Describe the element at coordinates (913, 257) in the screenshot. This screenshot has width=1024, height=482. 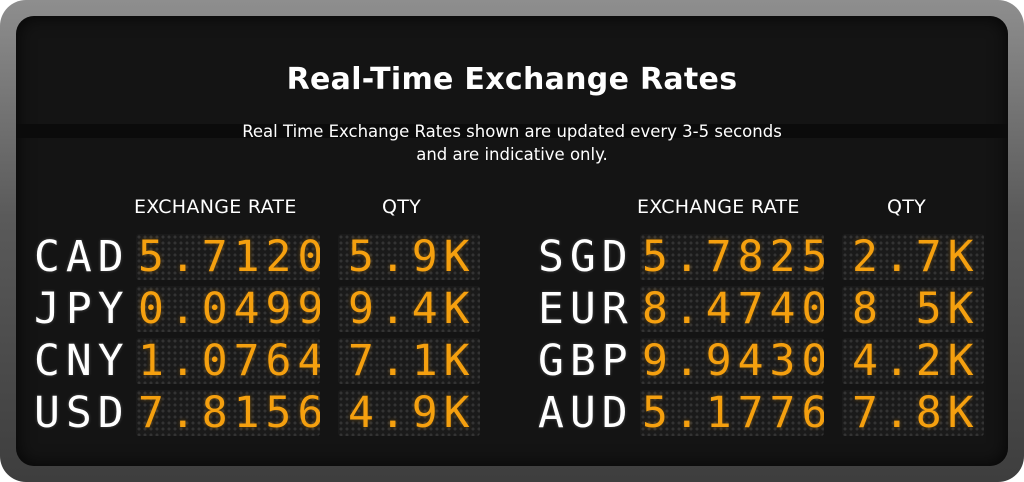
I see `quantity-value: 2.7K` at that location.